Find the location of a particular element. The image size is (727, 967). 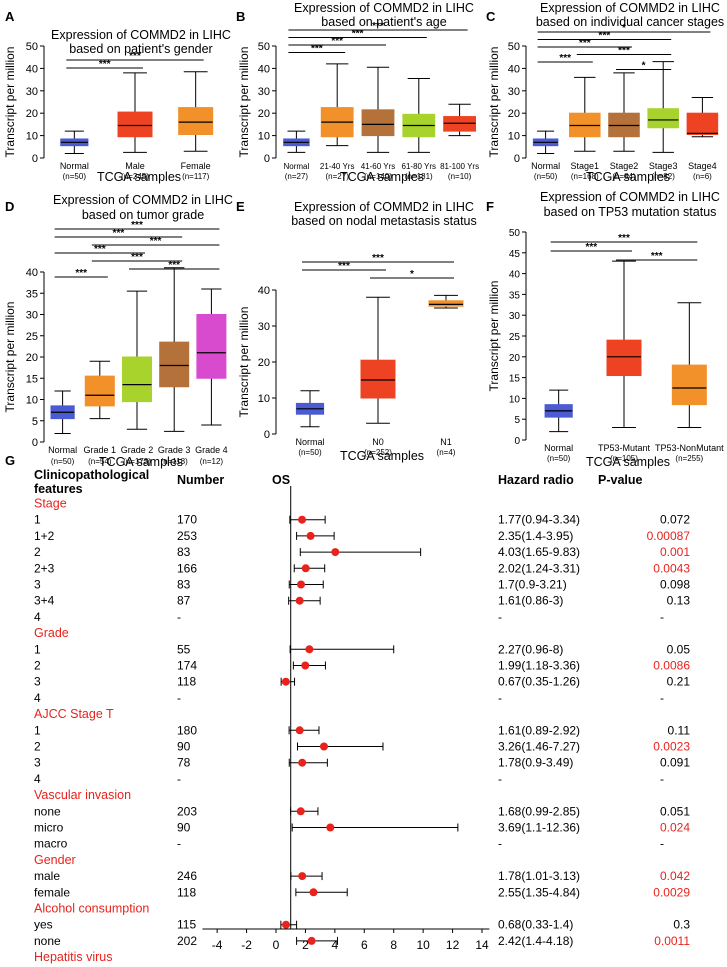

x-category-count: (n=140) is located at coordinates (378, 176).